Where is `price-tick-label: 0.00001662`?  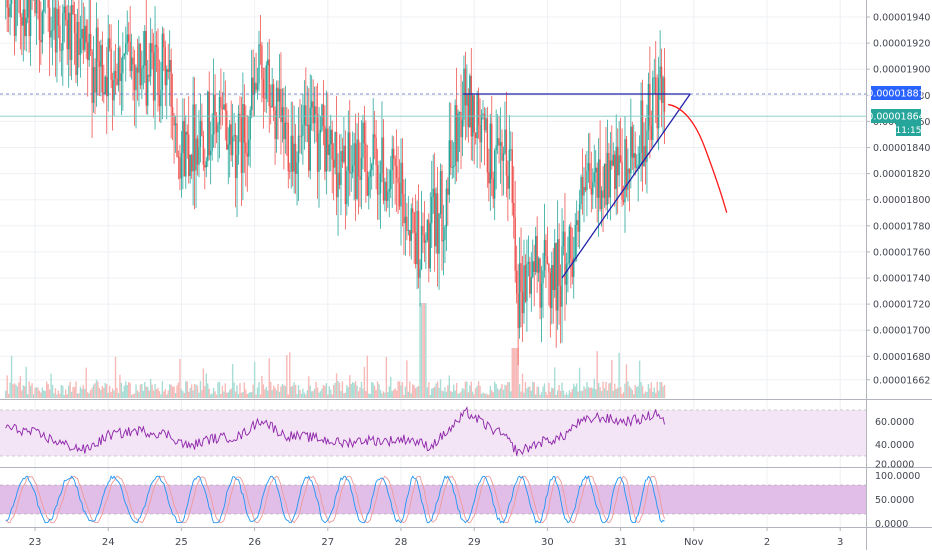 price-tick-label: 0.00001662 is located at coordinates (901, 380).